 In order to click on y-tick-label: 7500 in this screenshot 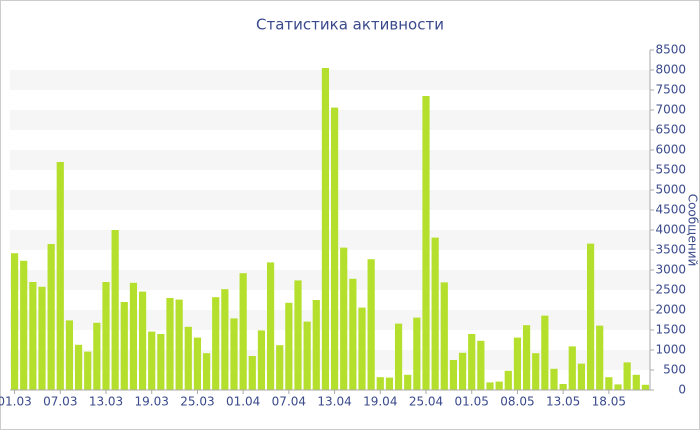, I will do `click(670, 90)`.